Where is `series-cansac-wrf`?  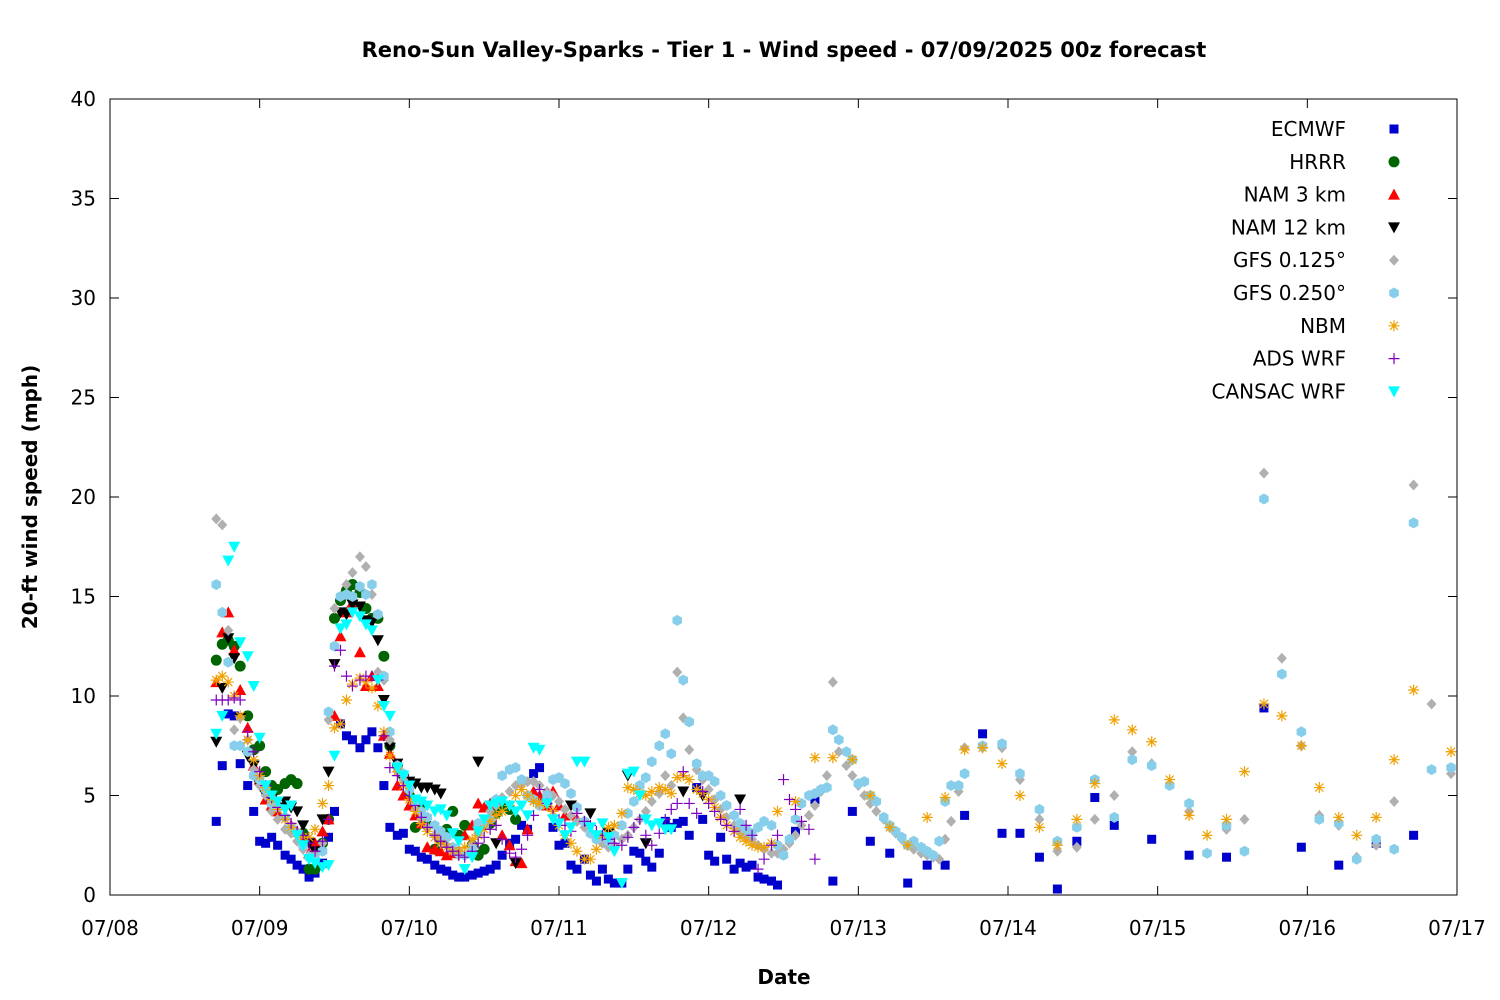 series-cansac-wrf is located at coordinates (444, 715).